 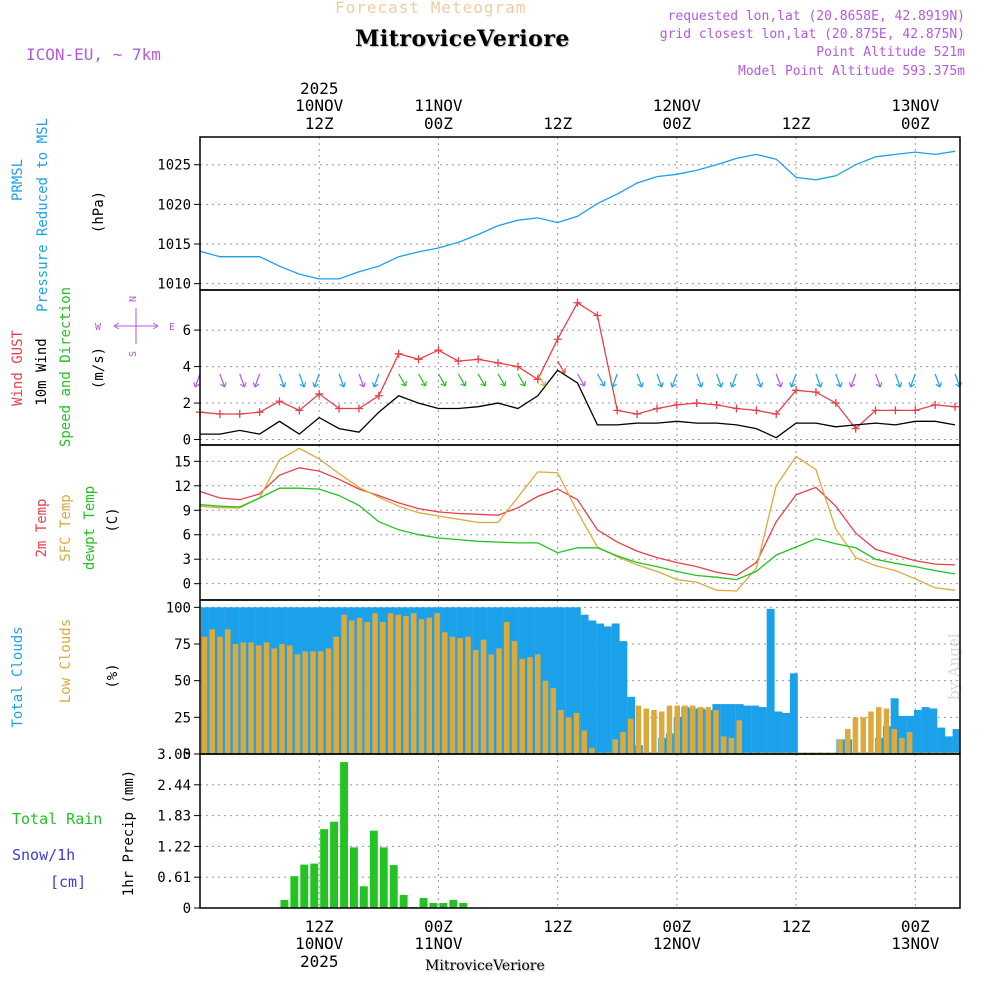 I want to click on top-tick-time-3: 00Z, so click(x=676, y=123).